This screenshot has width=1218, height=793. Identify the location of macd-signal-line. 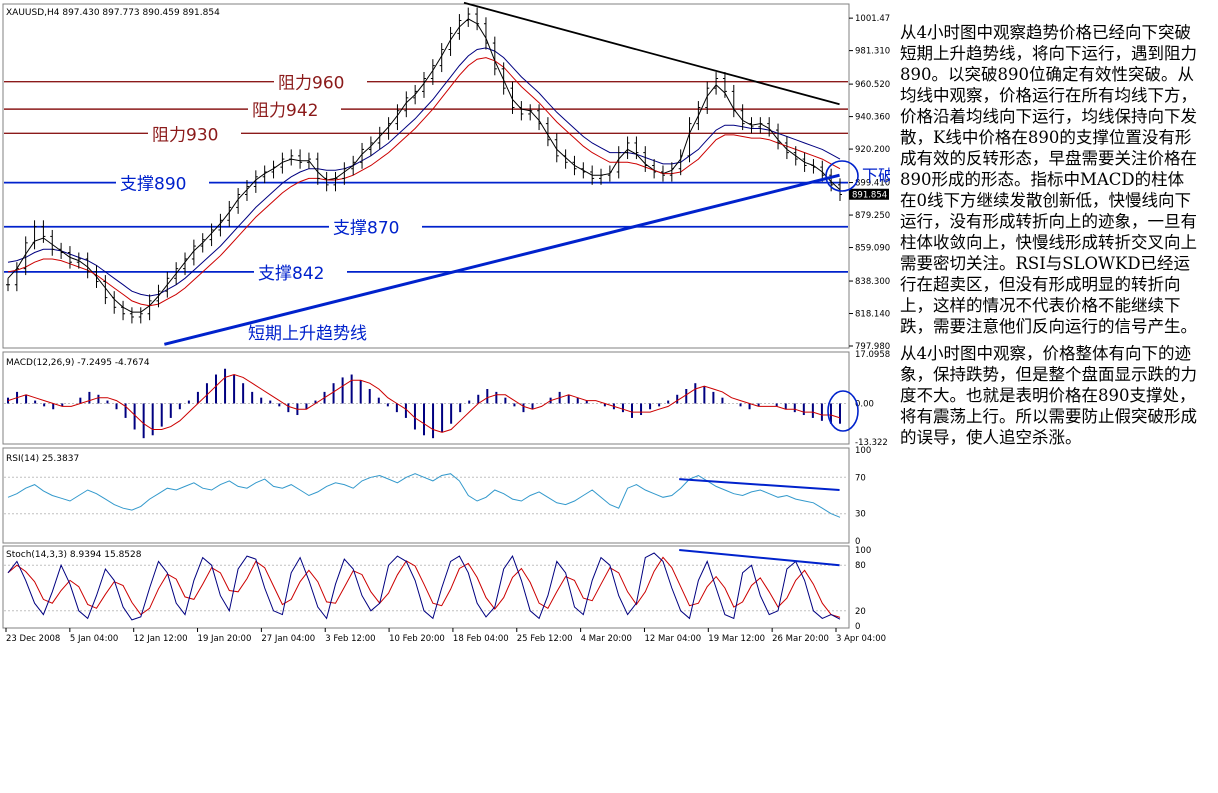
(424, 403).